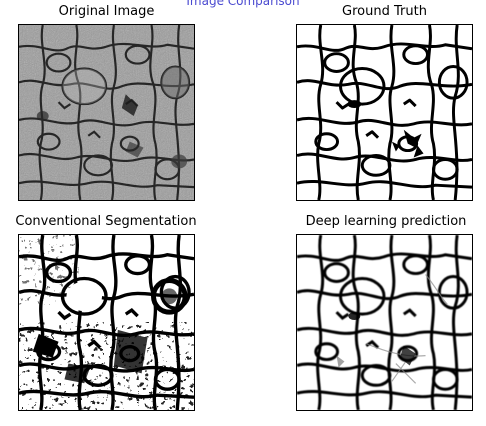 This screenshot has height=426, width=486. Describe the element at coordinates (106, 11) in the screenshot. I see `title-original-image: Original Image` at that location.